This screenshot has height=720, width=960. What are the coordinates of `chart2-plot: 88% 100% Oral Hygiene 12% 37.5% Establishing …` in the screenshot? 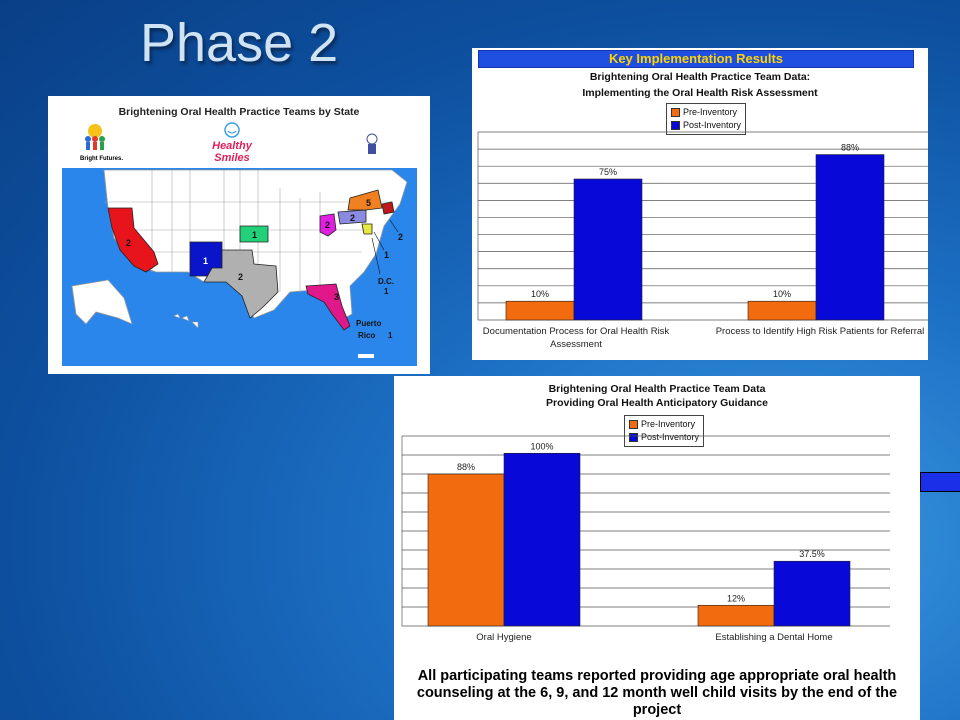 It's located at (645, 539).